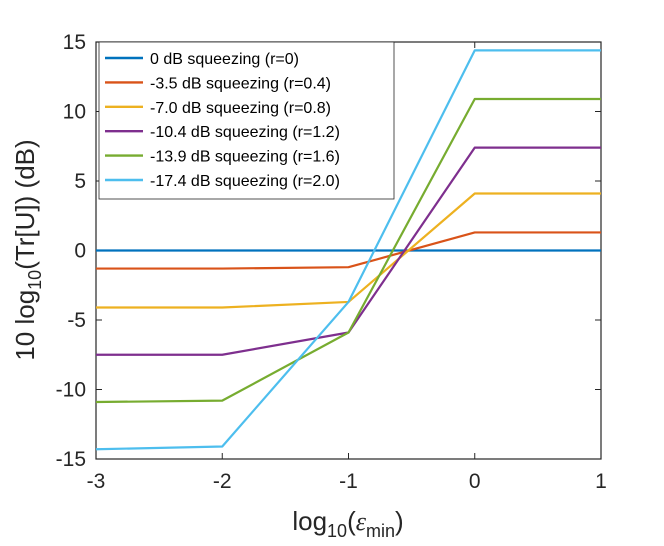 This screenshot has height=546, width=664. Describe the element at coordinates (224, 59) in the screenshot. I see `legend-entry: 0 dB squeezing (r=0)` at that location.